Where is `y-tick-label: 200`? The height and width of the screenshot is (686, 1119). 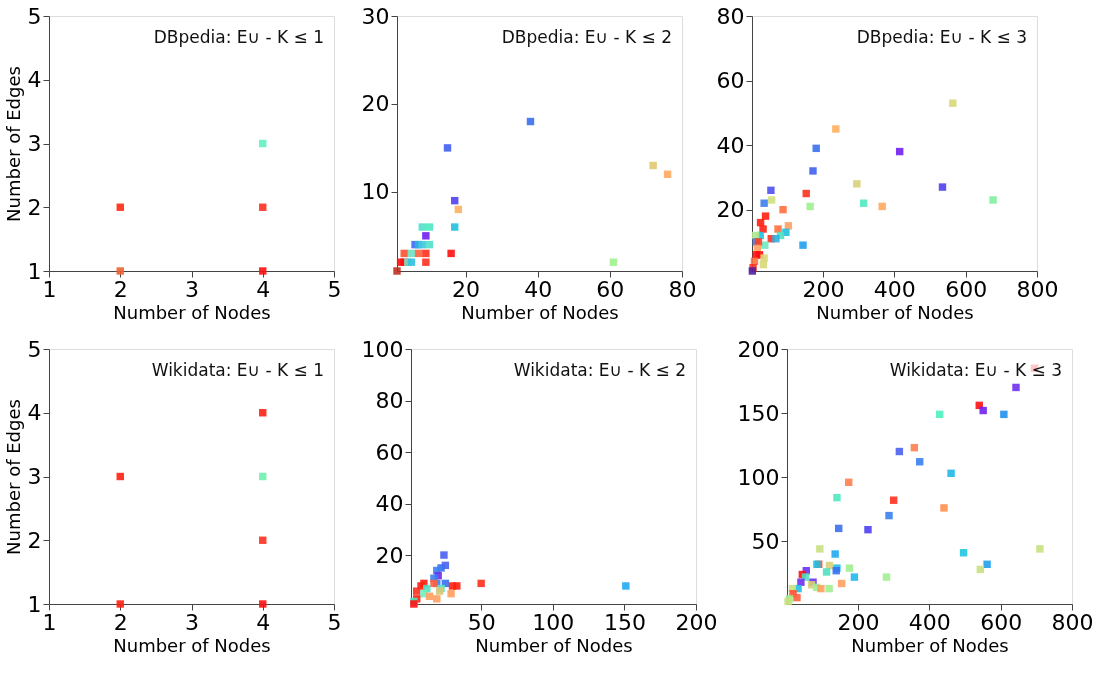
y-tick-label: 200 is located at coordinates (758, 349).